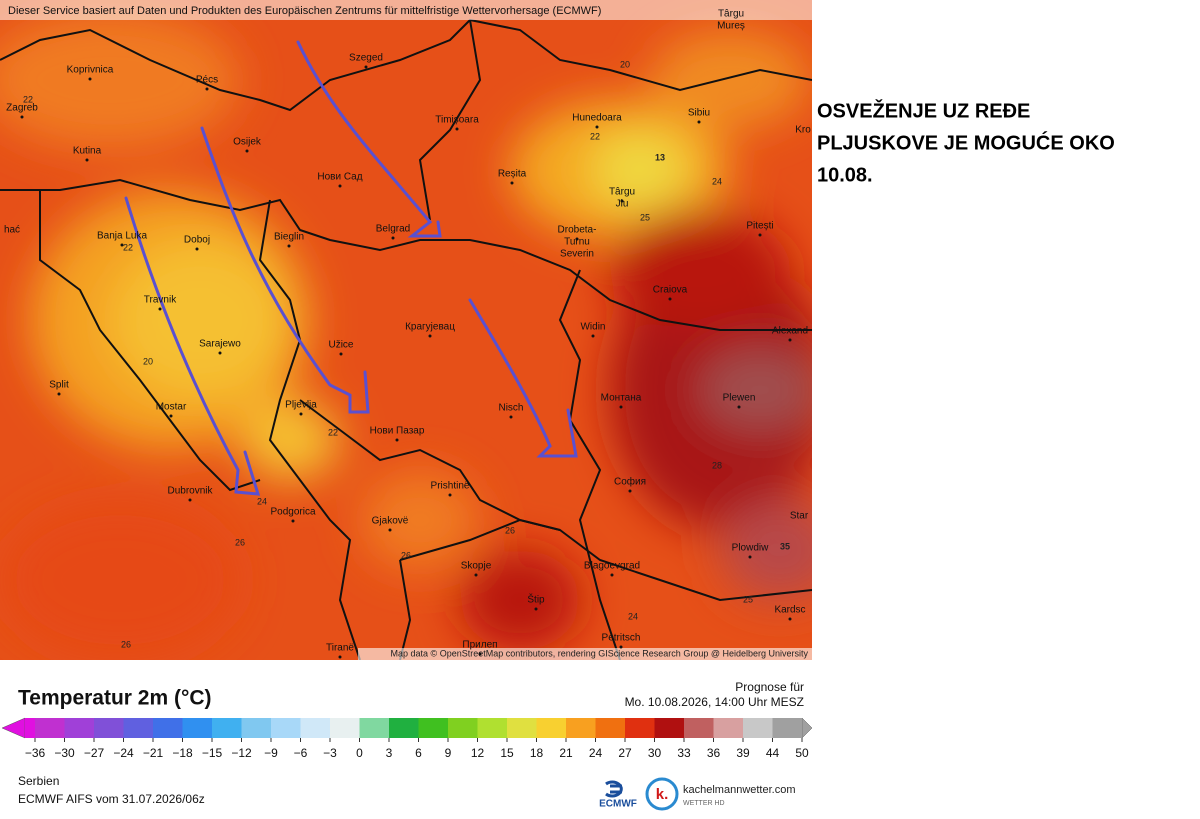 The height and width of the screenshot is (819, 1200). I want to click on isotherm-label: 13, so click(660, 157).